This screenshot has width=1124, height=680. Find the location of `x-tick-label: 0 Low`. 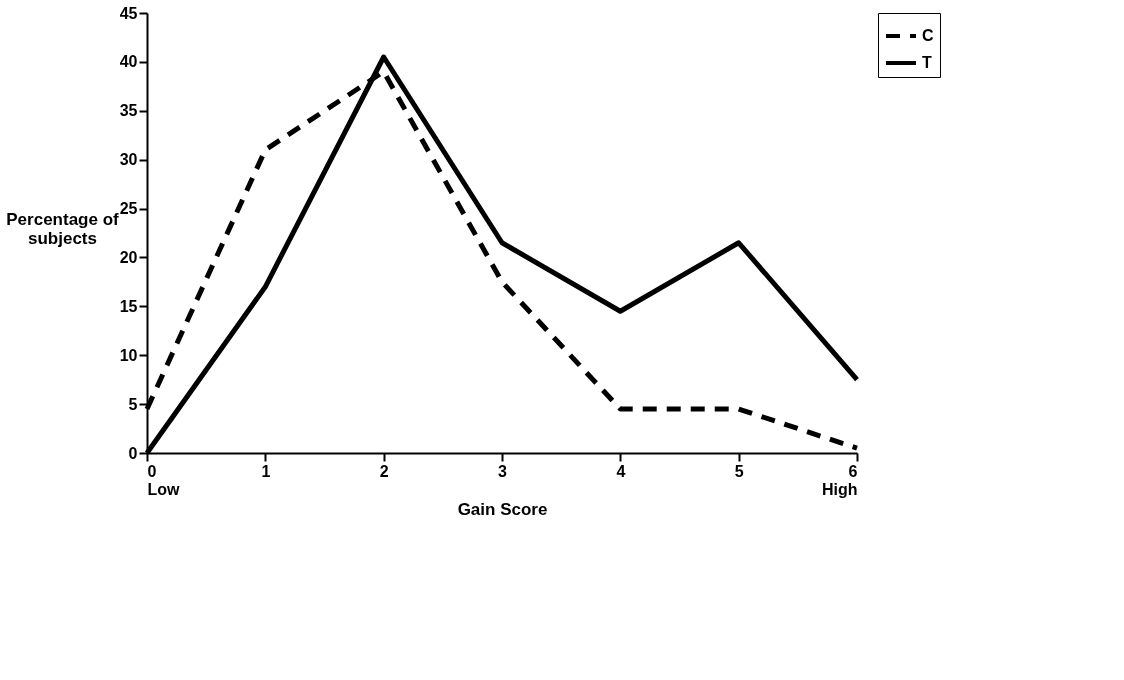

x-tick-label: 0 Low is located at coordinates (164, 480).